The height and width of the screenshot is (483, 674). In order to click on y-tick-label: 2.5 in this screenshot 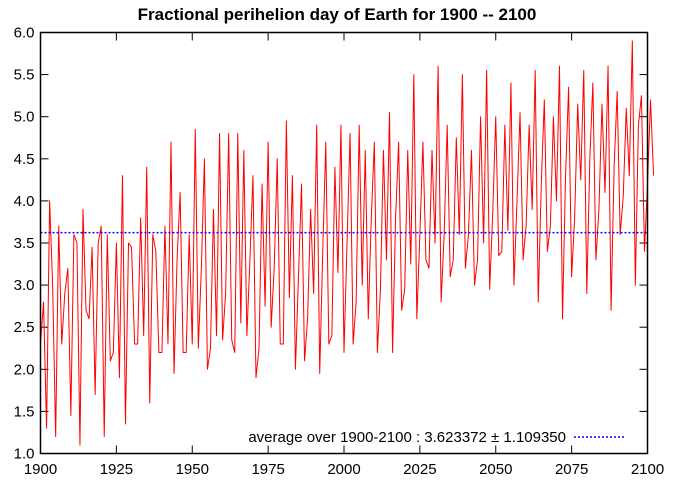, I will do `click(24, 327)`.